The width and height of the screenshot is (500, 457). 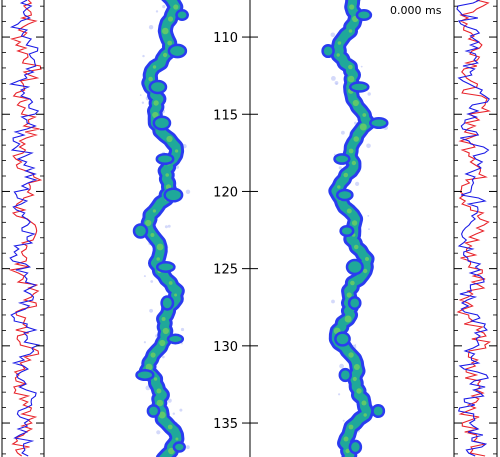 What do you see at coordinates (225, 38) in the screenshot?
I see `center-tick-label: 110` at bounding box center [225, 38].